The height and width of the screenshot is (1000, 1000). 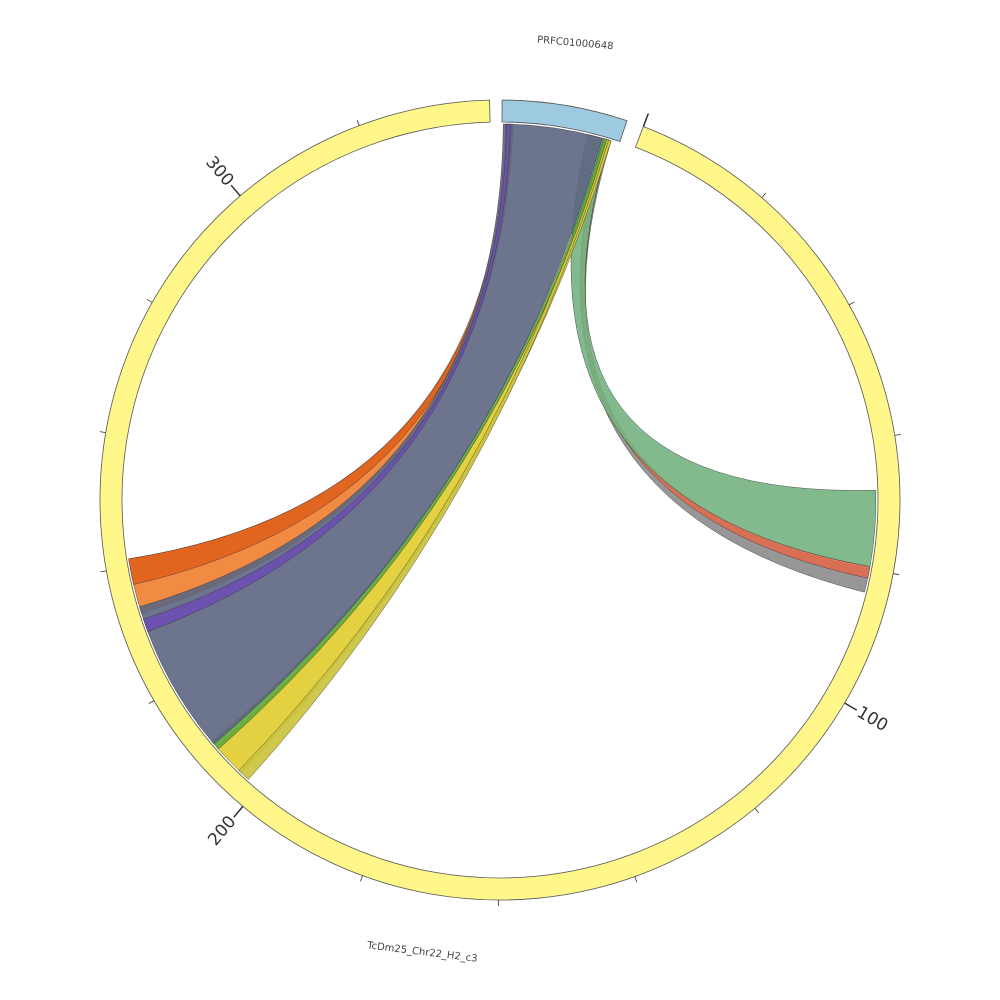 What do you see at coordinates (422, 952) in the screenshot?
I see `segment-label: TcDm25_Chr22_H2_c3` at bounding box center [422, 952].